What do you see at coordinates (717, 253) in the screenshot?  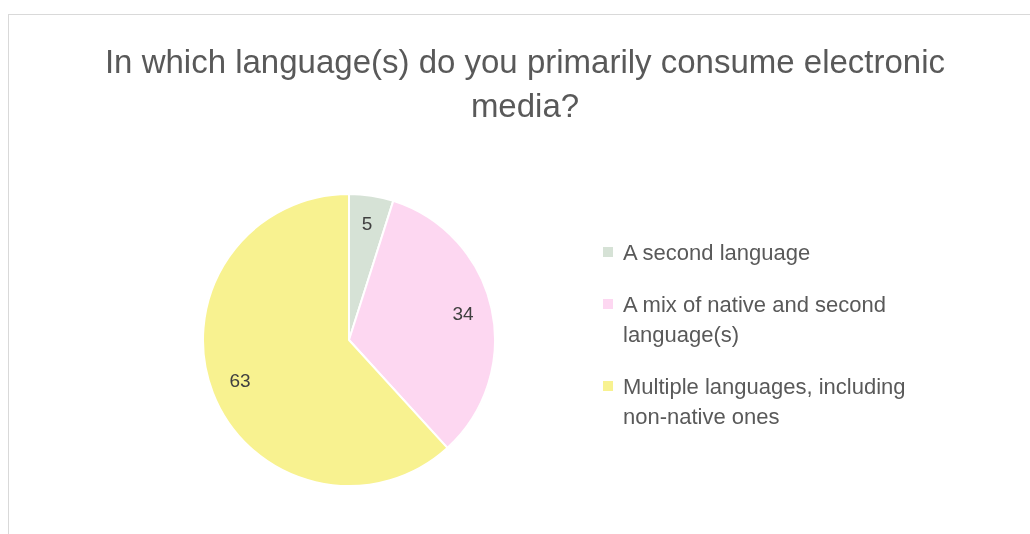 I see `legend-label: A second language` at bounding box center [717, 253].